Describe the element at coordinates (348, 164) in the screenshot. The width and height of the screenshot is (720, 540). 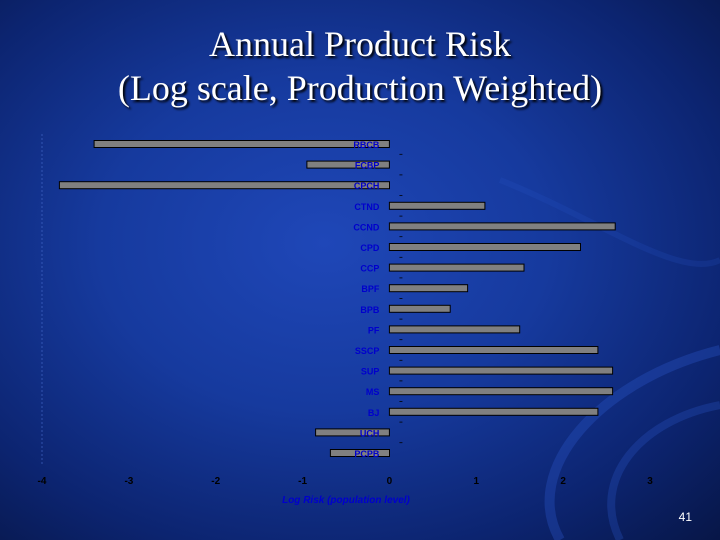
I see `bar-fcbp` at that location.